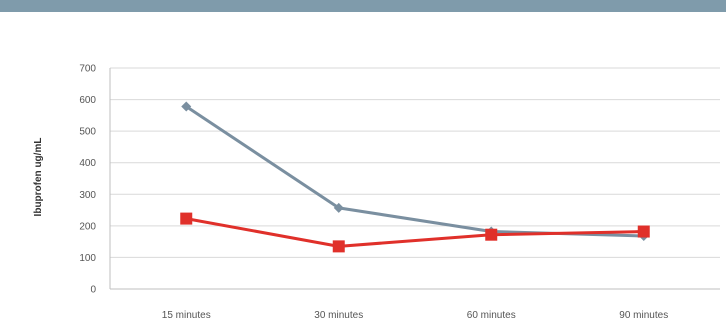  I want to click on y-tick-label: 400, so click(87, 163).